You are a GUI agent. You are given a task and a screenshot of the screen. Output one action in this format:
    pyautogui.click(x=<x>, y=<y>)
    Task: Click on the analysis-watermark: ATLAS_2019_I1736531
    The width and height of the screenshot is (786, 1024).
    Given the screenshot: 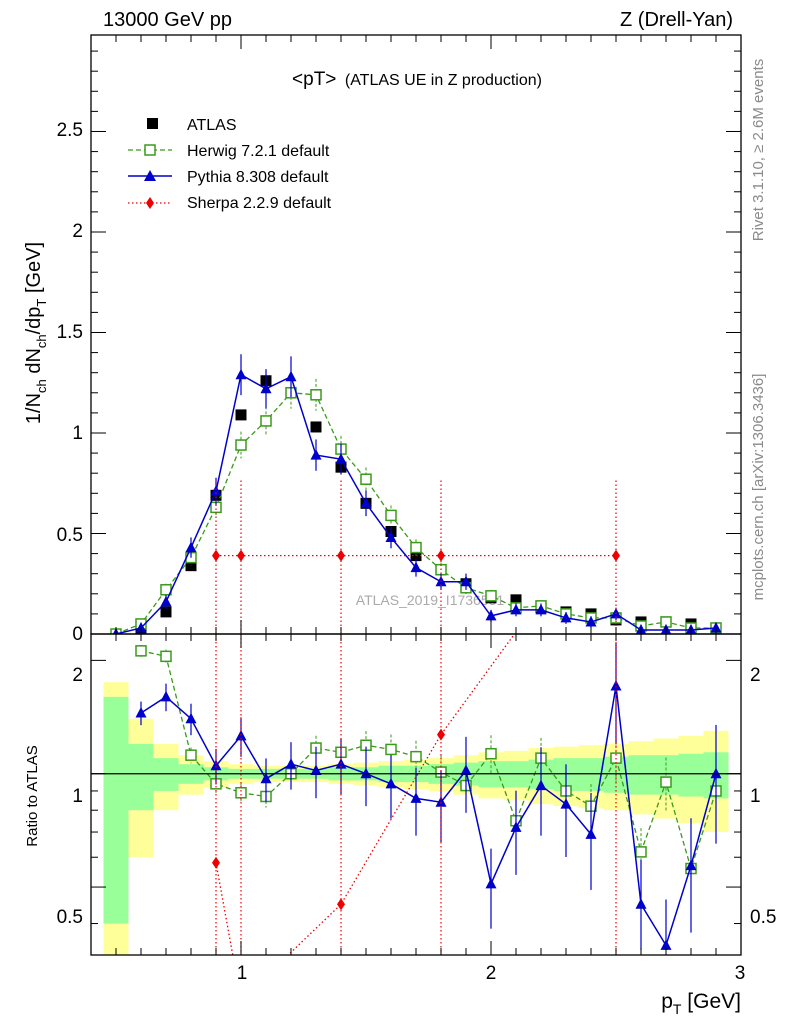 What is the action you would take?
    pyautogui.click(x=430, y=600)
    